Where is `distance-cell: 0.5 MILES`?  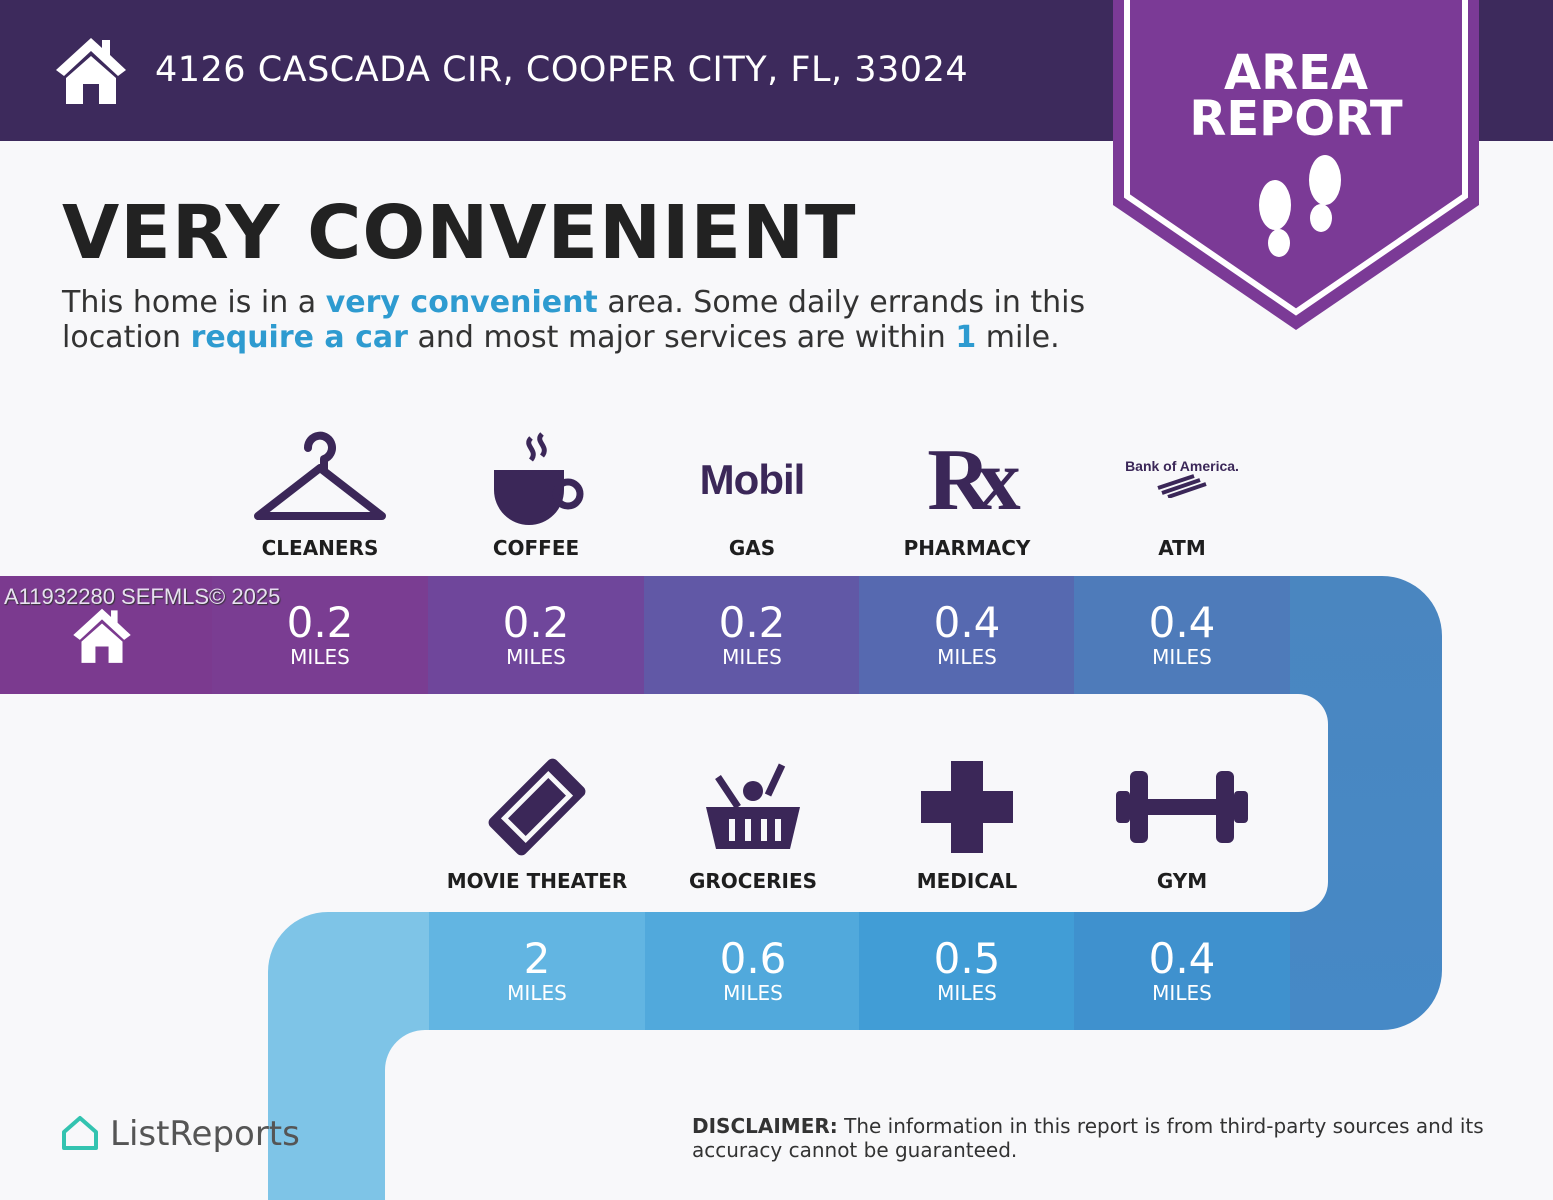 distance-cell: 0.5 MILES is located at coordinates (967, 971).